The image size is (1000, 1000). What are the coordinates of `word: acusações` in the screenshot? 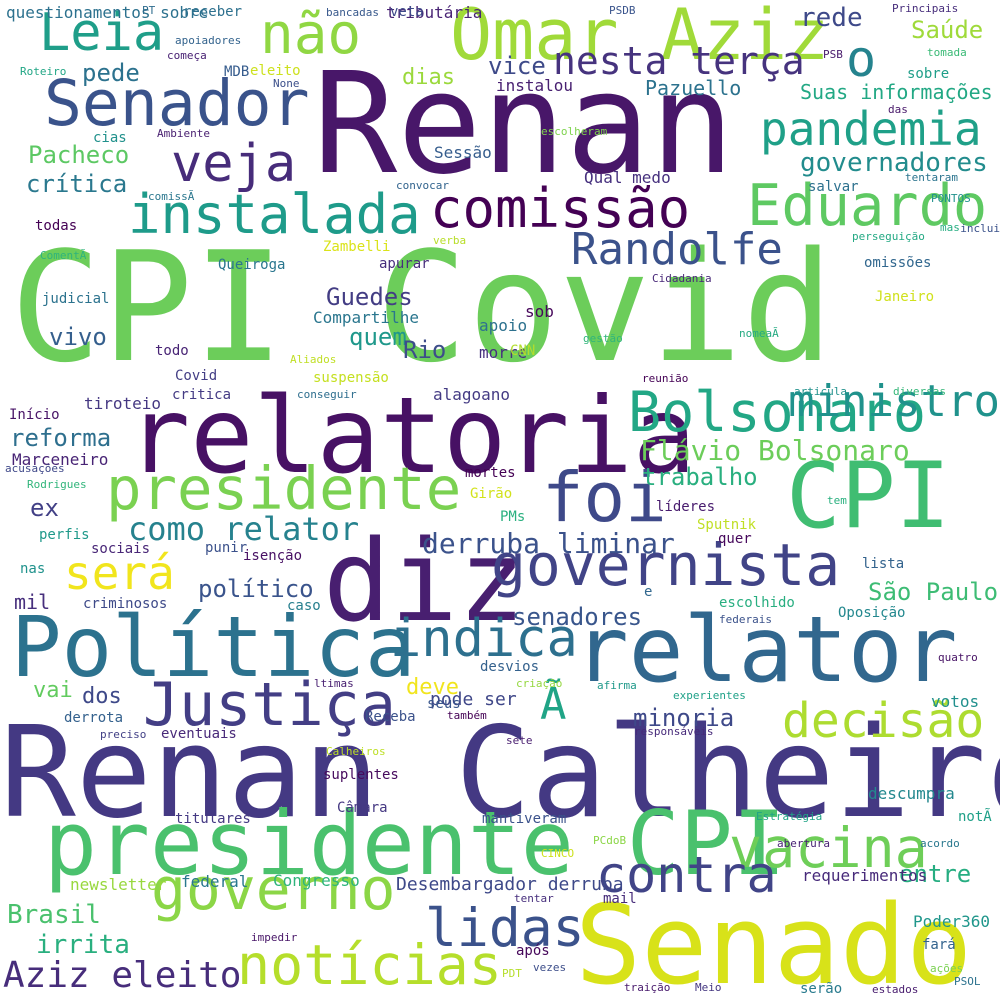 It's located at (35, 468).